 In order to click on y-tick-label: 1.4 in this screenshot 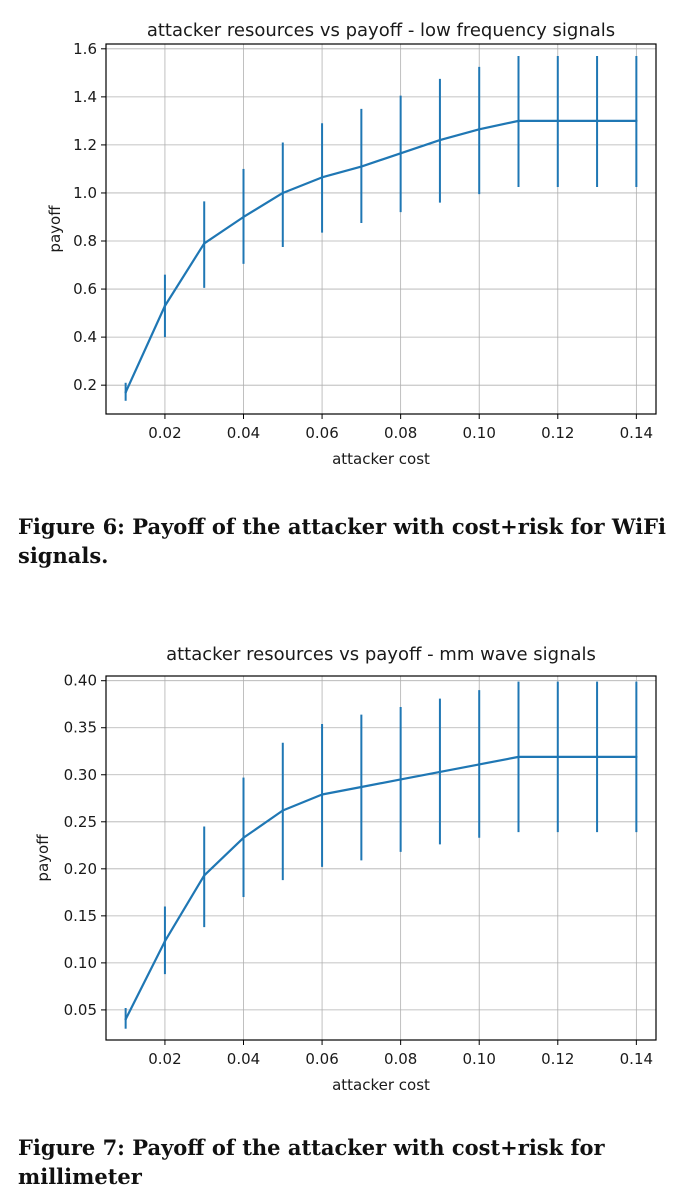, I will do `click(85, 97)`.